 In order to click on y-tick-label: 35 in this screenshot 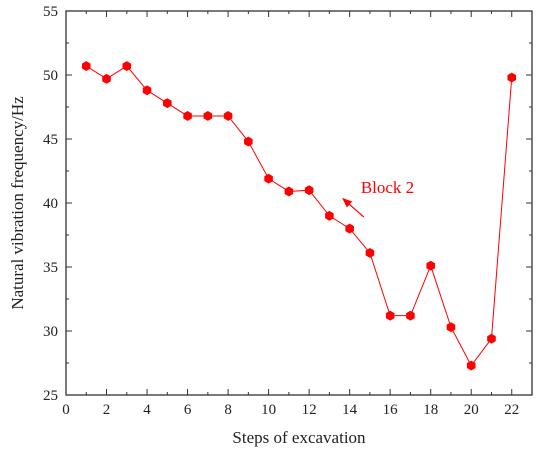, I will do `click(50, 268)`.